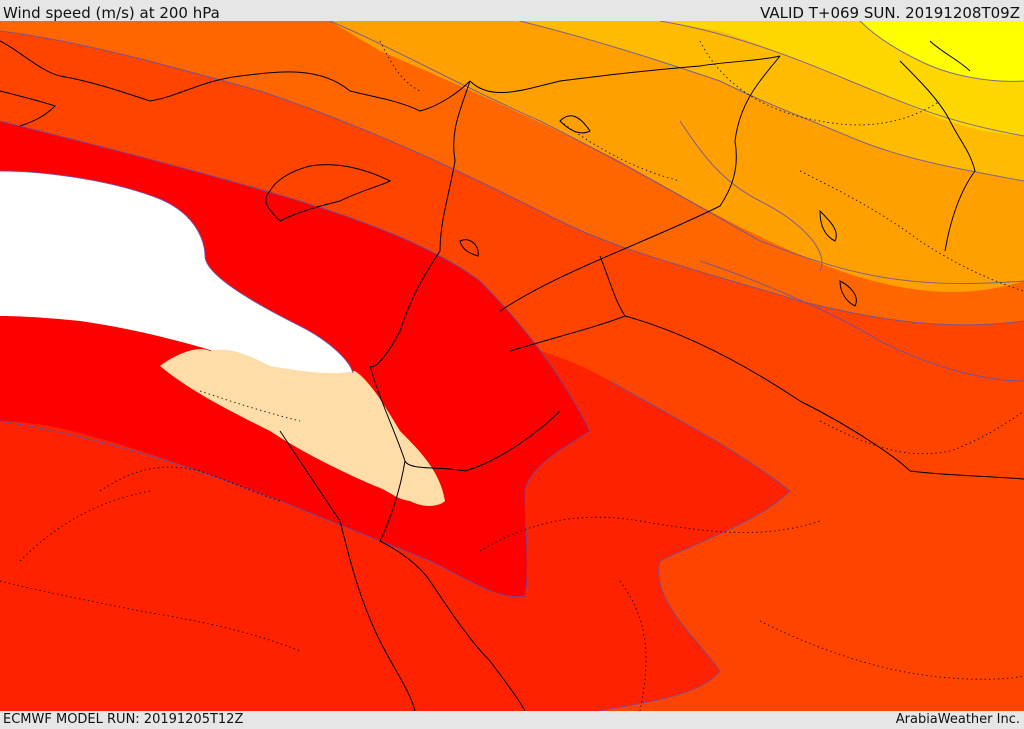 This screenshot has height=729, width=1024. Describe the element at coordinates (942, 51) in the screenshot. I see `band-bright-yellow` at that location.